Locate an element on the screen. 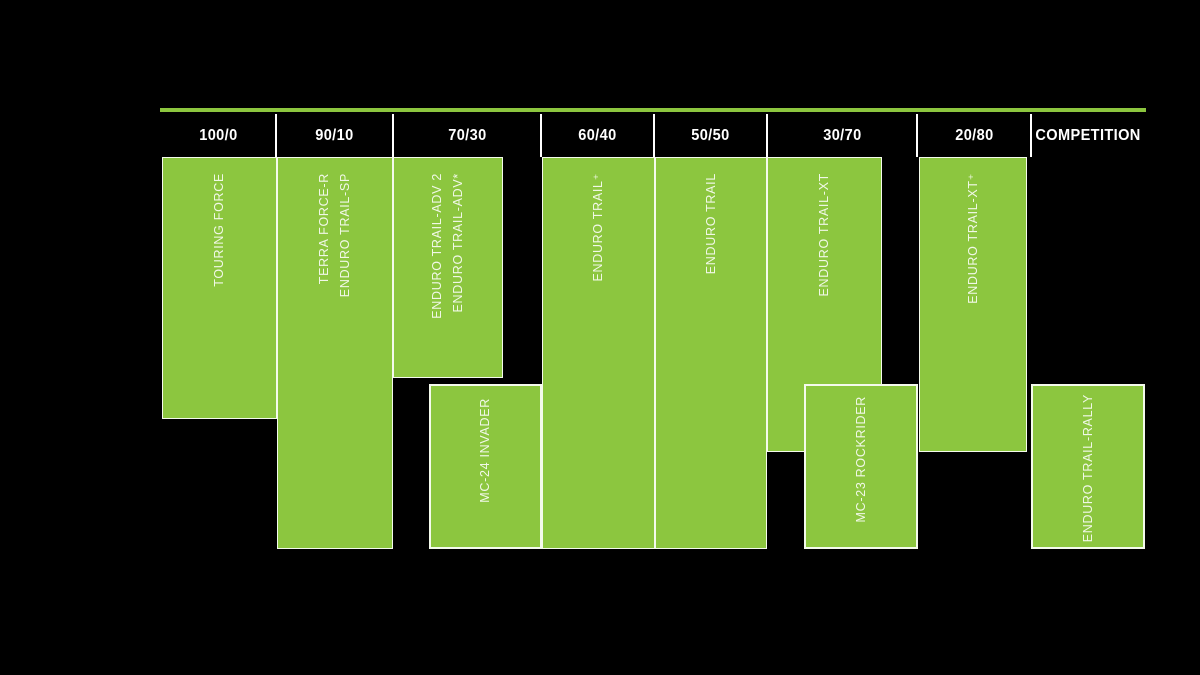  bar-label-line: ENDURO TRAIL-RALLY is located at coordinates (1087, 468).